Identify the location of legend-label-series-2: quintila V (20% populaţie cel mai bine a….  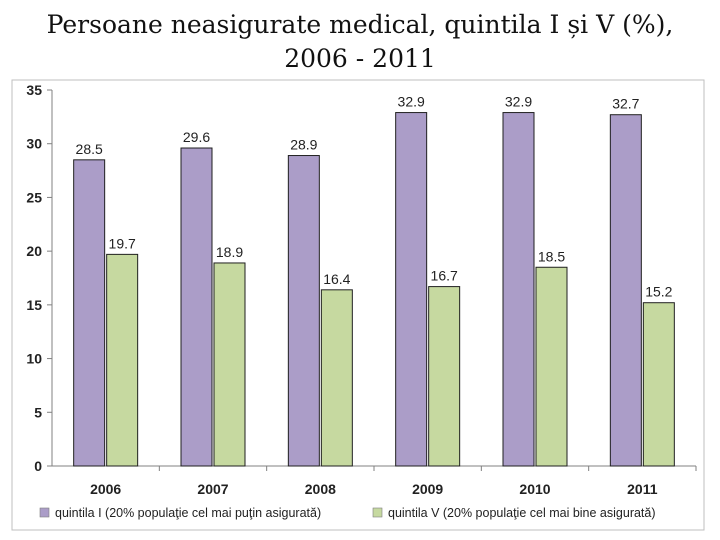
(522, 513).